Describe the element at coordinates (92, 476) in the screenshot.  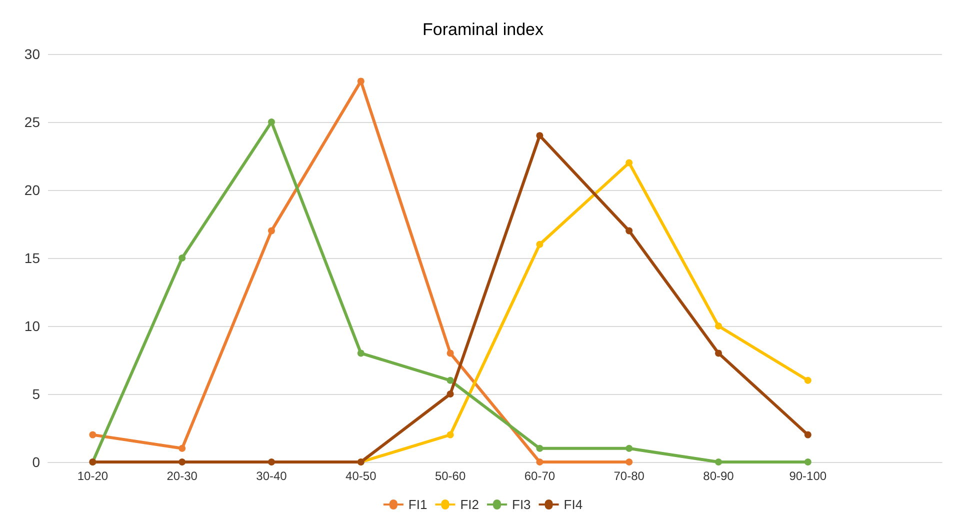
I see `x-tick-label: 10-20` at that location.